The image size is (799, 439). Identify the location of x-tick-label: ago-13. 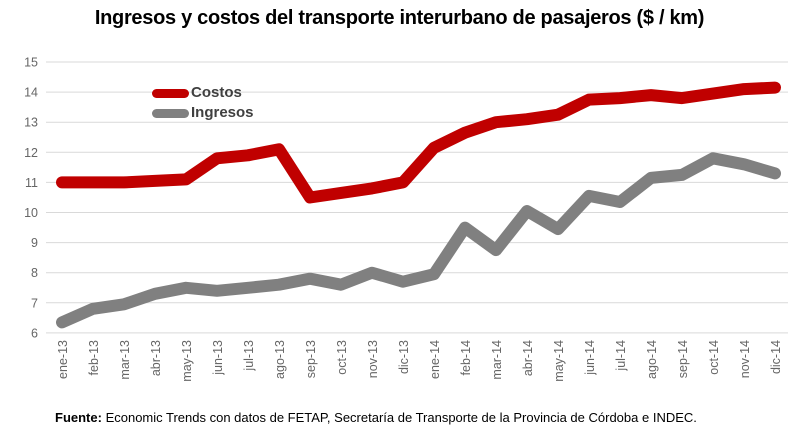
(280, 359).